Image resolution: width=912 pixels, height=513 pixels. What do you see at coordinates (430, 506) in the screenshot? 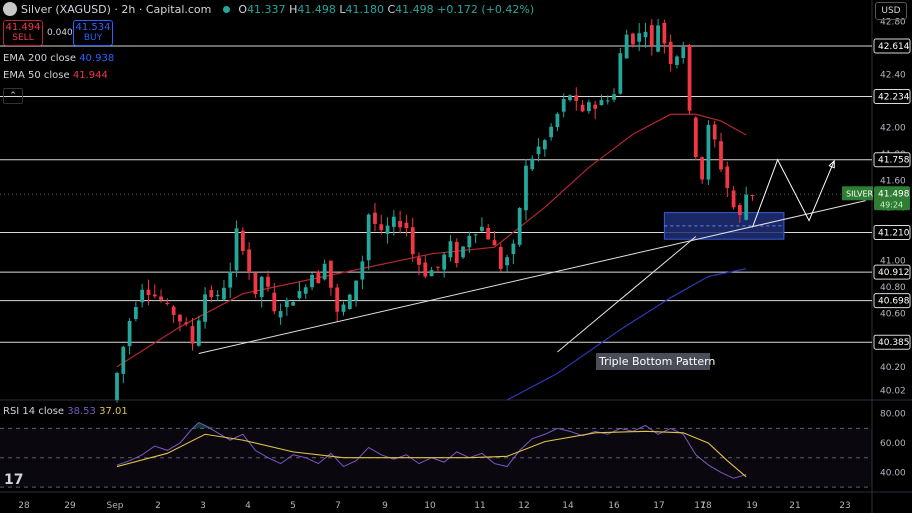
I see `time-tick-label: 10` at bounding box center [430, 506].